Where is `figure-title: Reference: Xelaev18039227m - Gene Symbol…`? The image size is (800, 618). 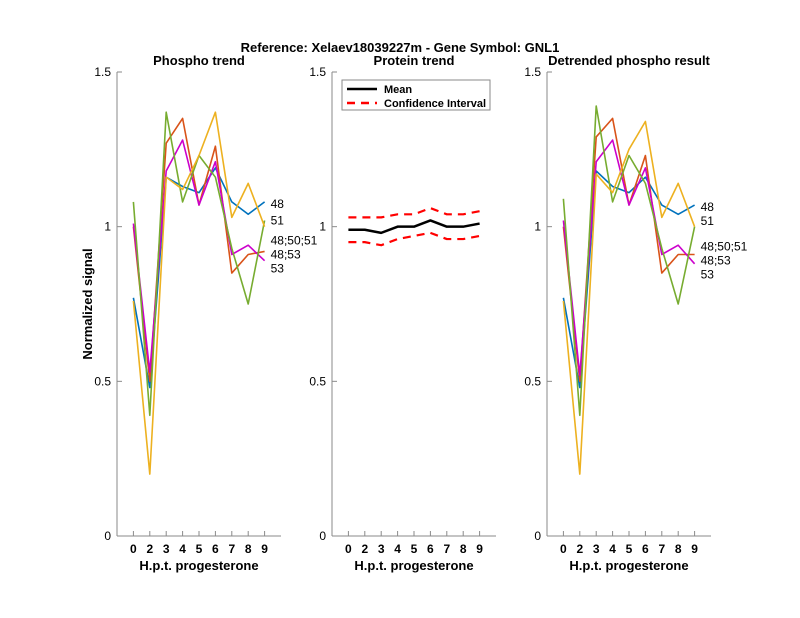 figure-title: Reference: Xelaev18039227m - Gene Symbol… is located at coordinates (400, 47).